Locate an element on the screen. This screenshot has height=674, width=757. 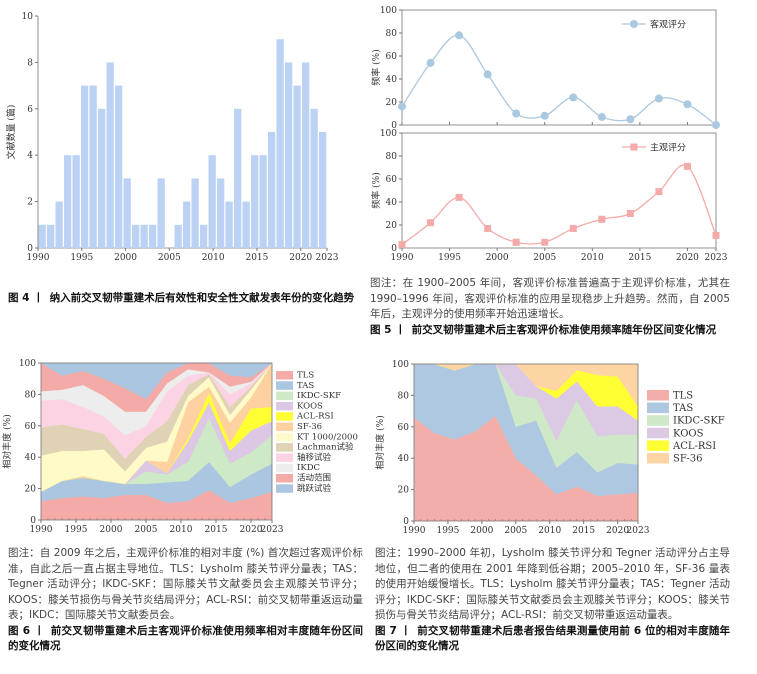
fig5-subjective-point-2005 is located at coordinates (545, 242).